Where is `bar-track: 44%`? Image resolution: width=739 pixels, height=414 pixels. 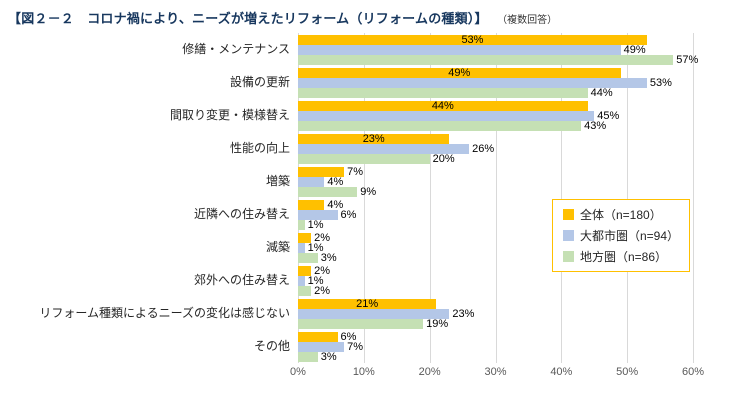 bar-track: 44% is located at coordinates (495, 92).